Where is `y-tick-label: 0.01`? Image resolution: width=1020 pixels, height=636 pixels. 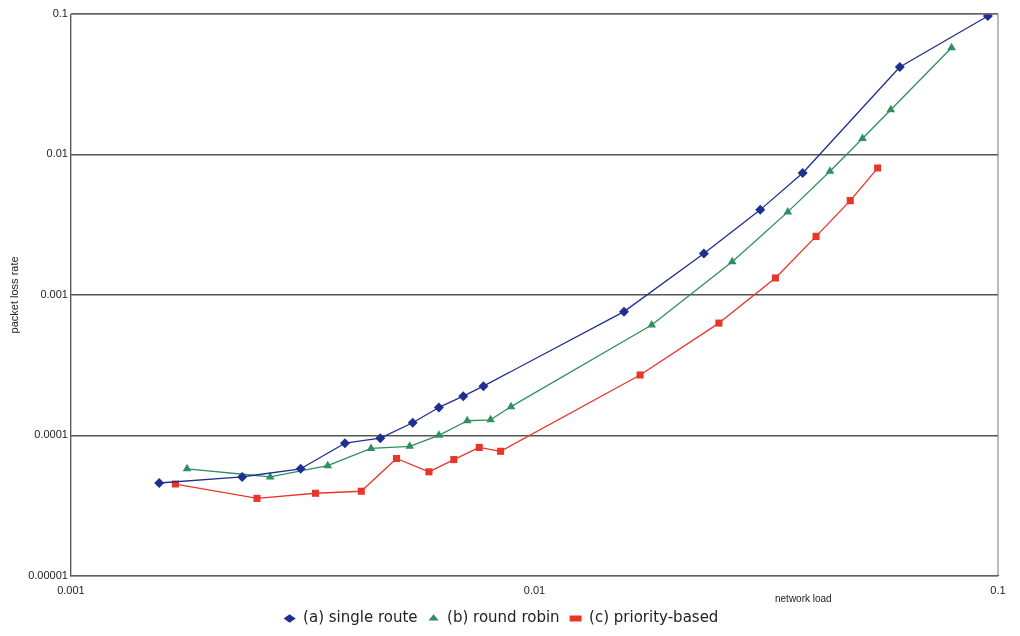 y-tick-label: 0.01 is located at coordinates (57, 153).